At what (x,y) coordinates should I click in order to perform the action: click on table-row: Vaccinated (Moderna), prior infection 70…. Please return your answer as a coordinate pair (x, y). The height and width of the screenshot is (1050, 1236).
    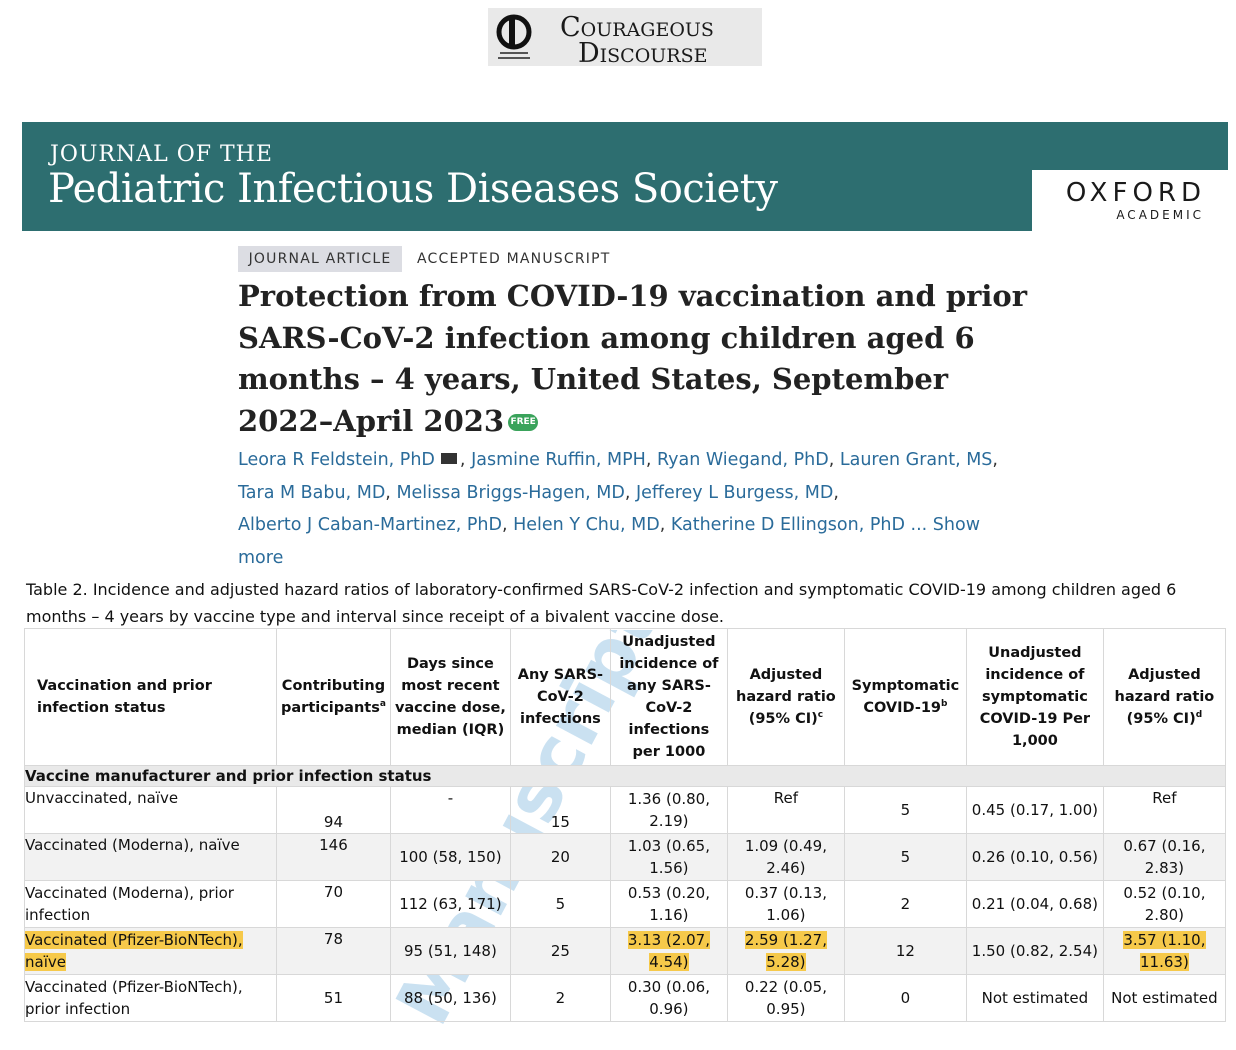
    Looking at the image, I should click on (625, 904).